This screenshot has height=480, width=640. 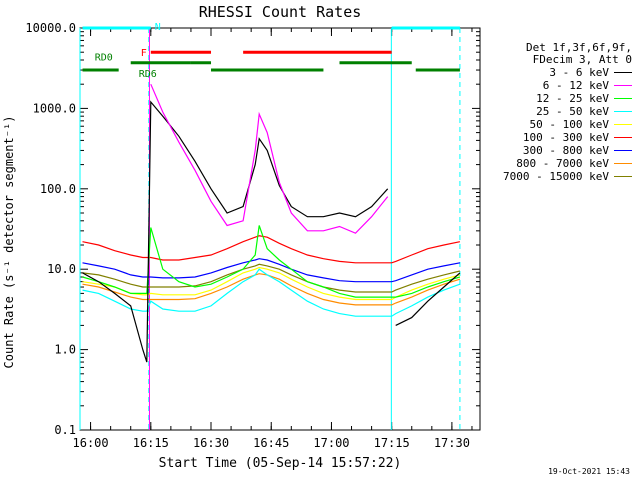 I want to click on series-line-7000-15000kev, so click(x=271, y=278).